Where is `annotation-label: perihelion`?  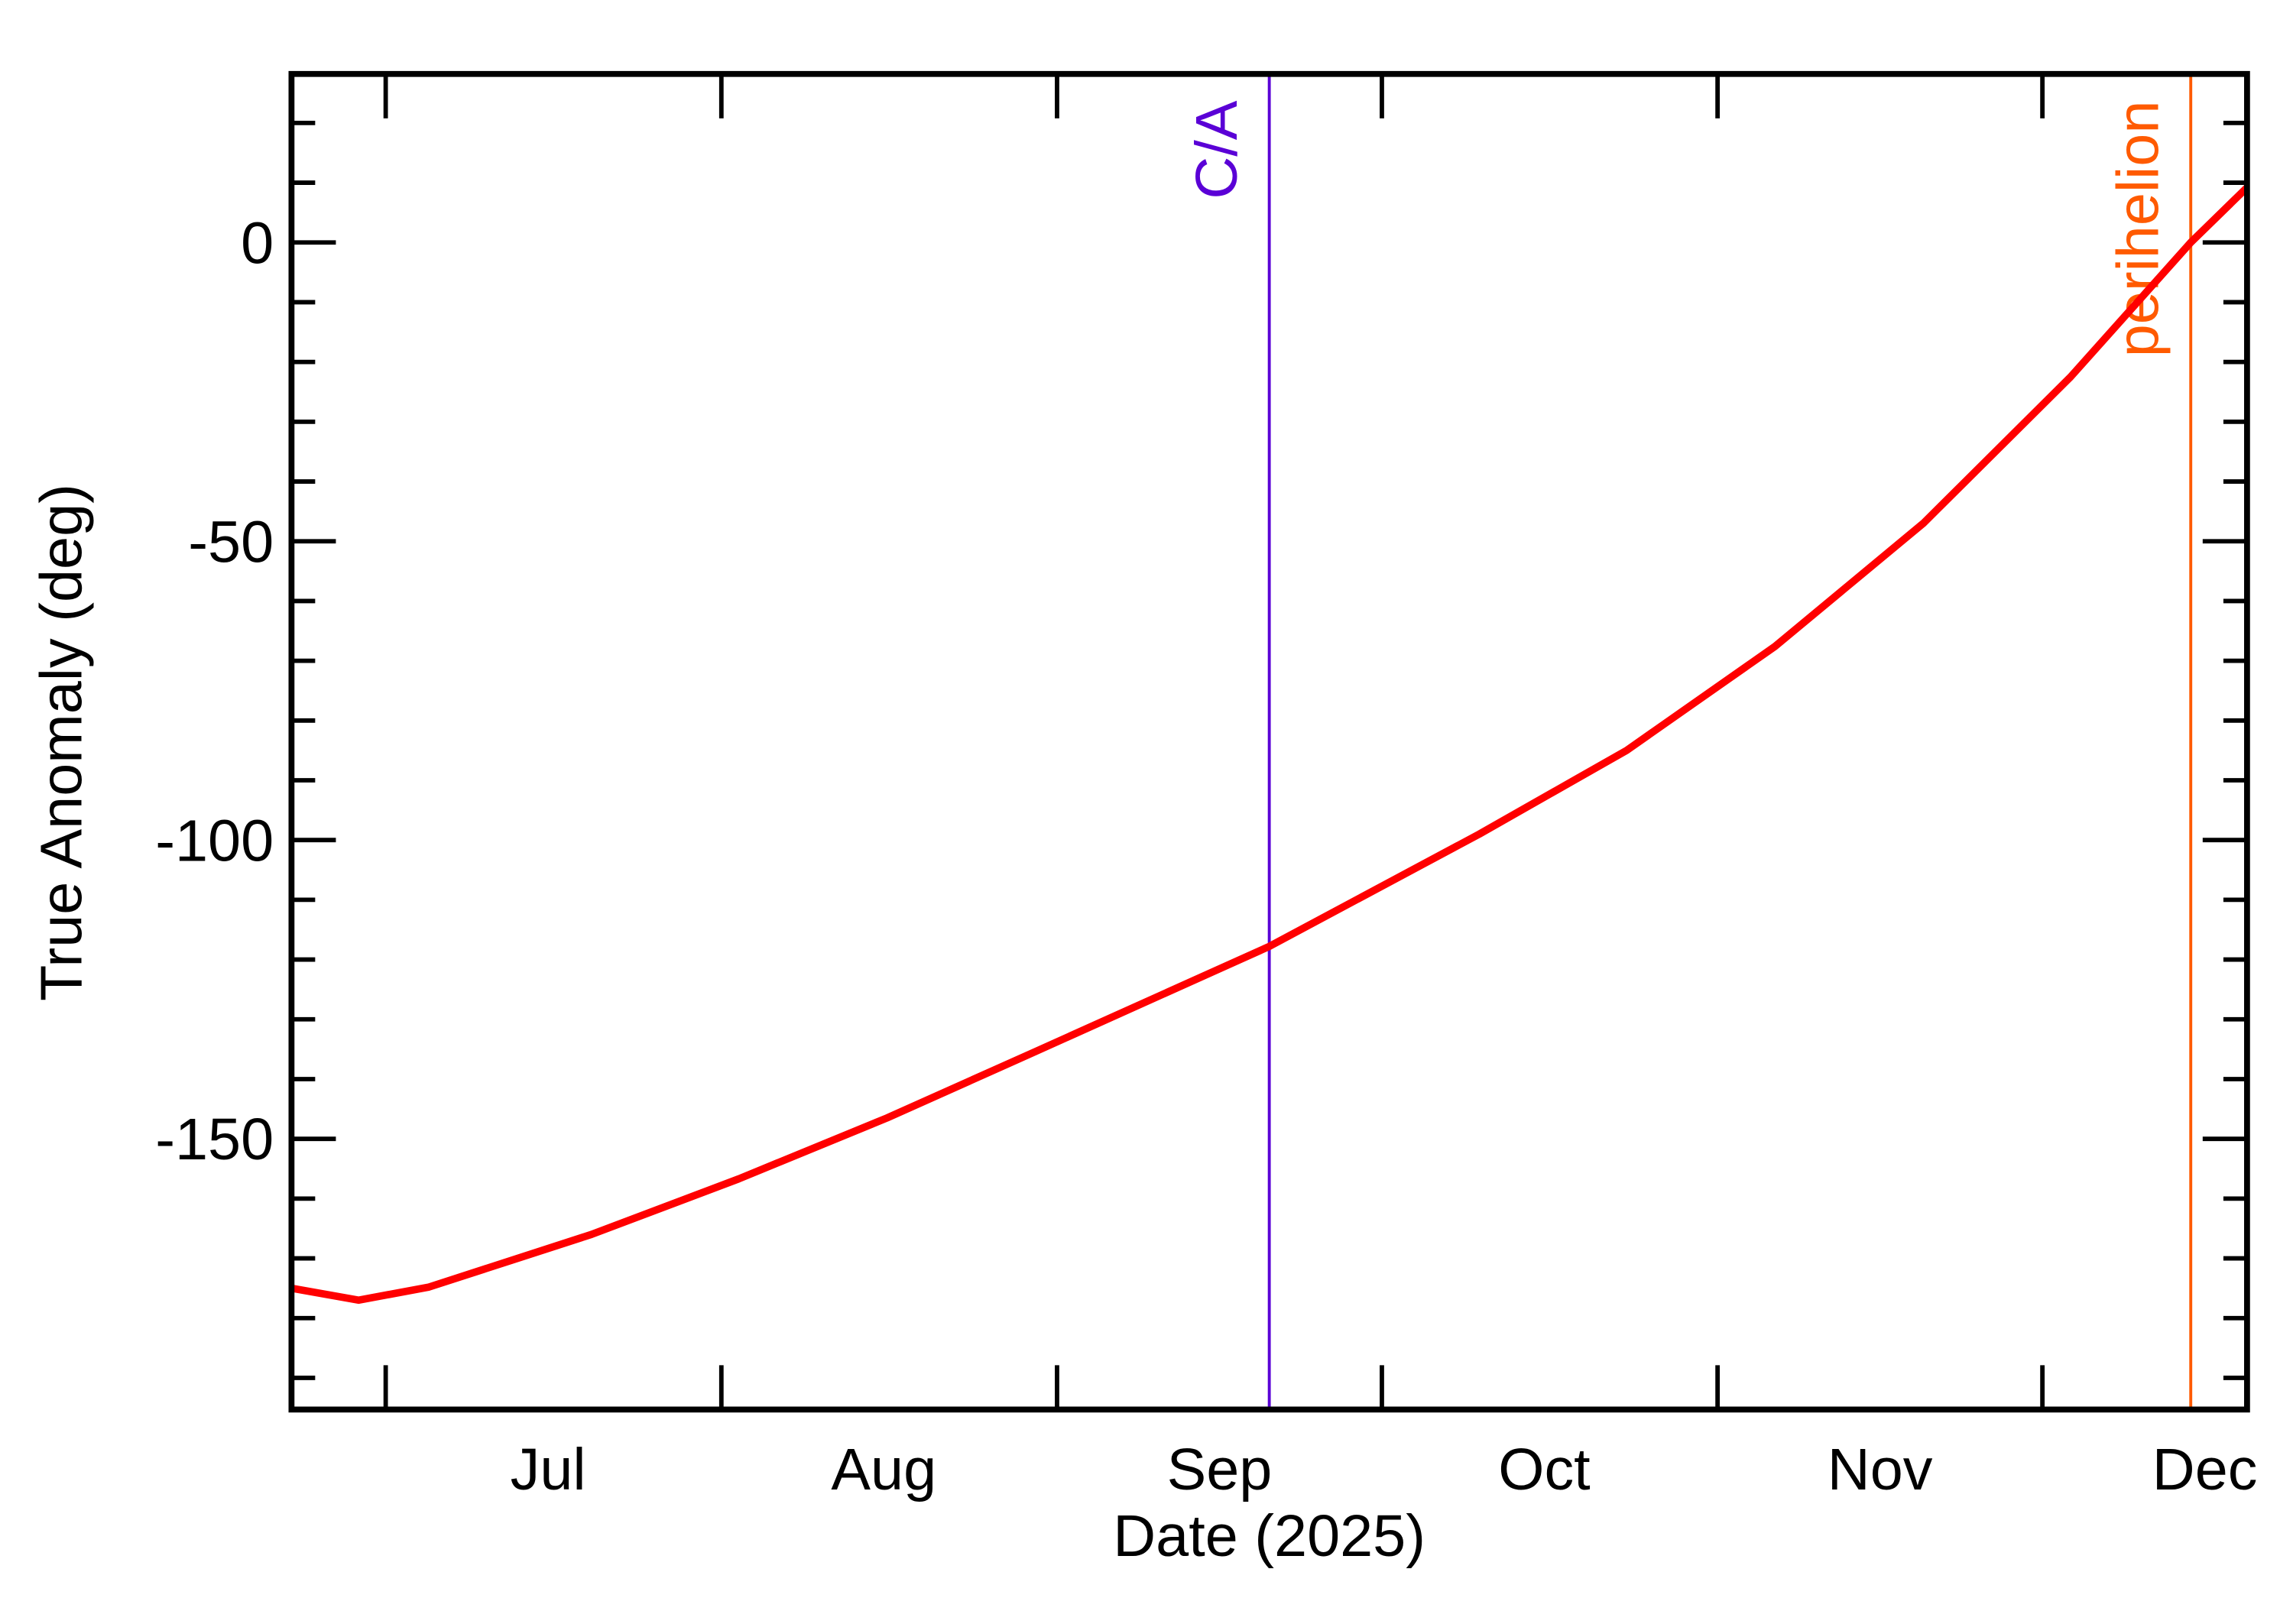 annotation-label: perihelion is located at coordinates (2138, 229).